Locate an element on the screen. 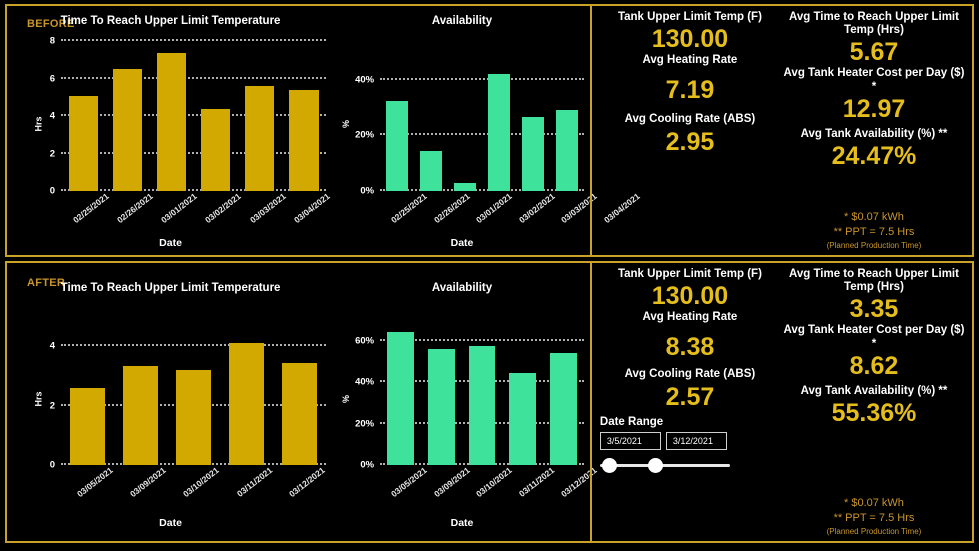 Image resolution: width=979 pixels, height=551 pixels. y-axis-tick-label: 0% is located at coordinates (367, 191).